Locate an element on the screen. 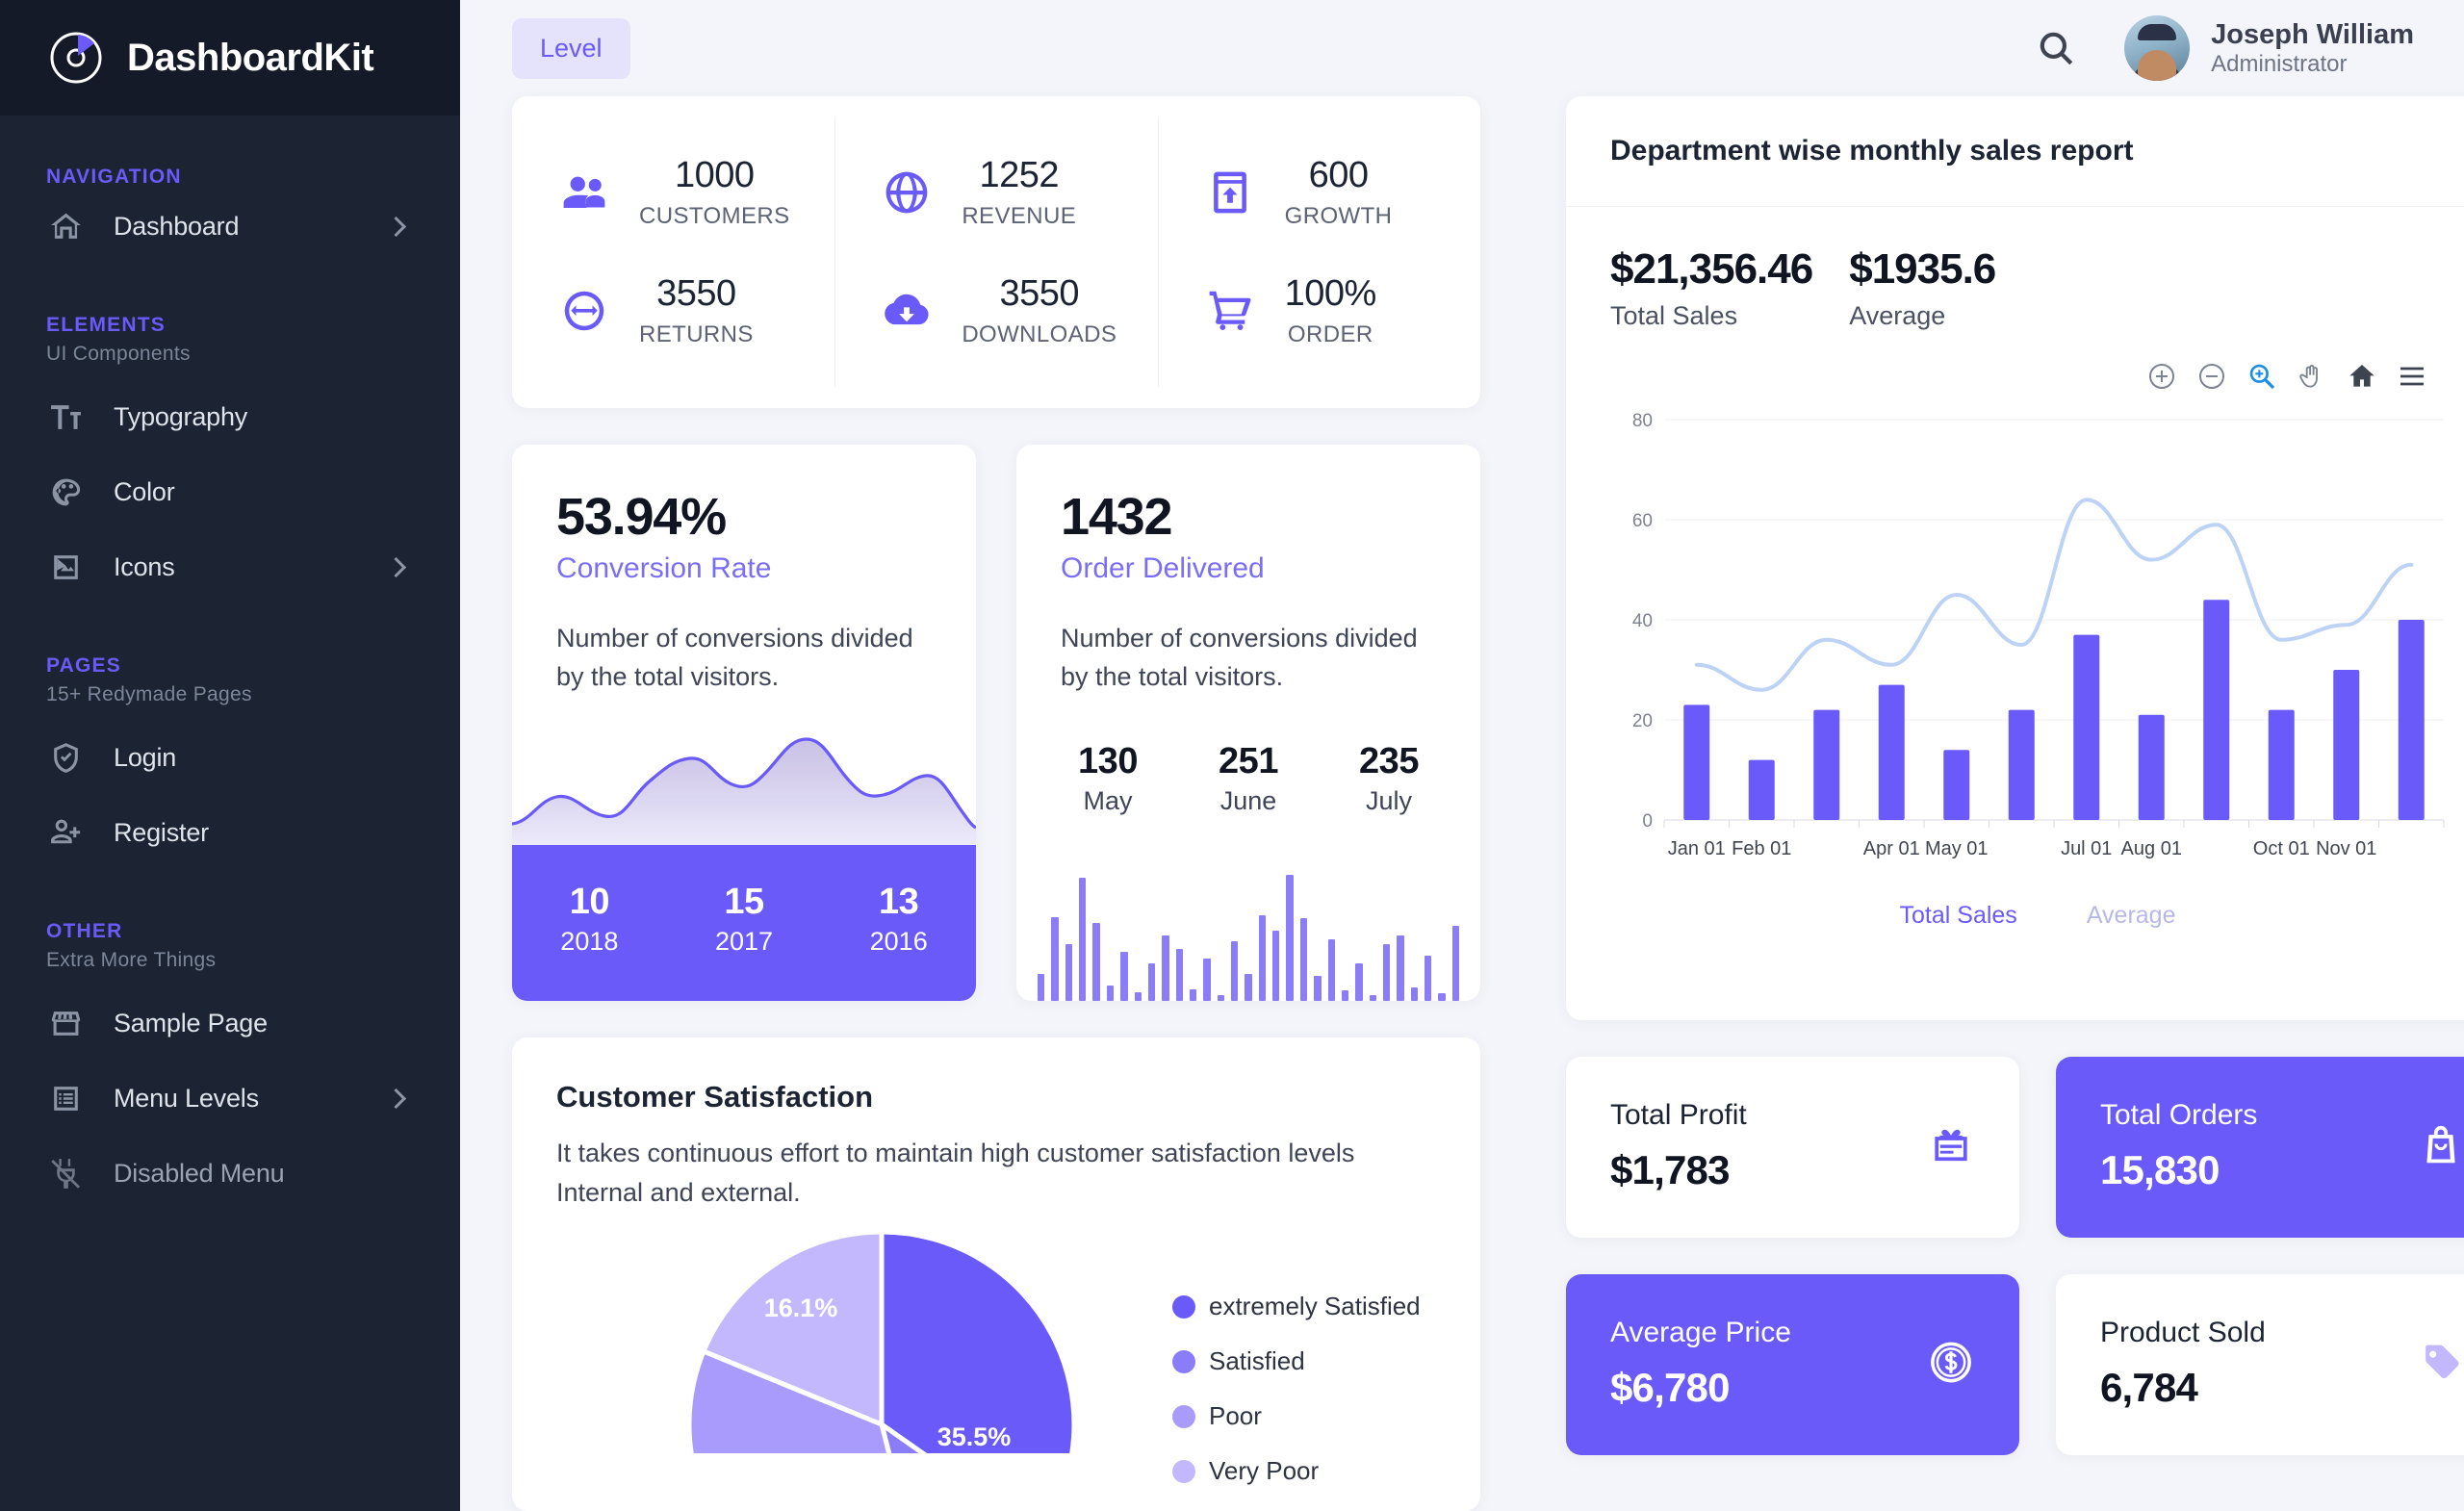 The image size is (2464, 1511). orders-month-label: May is located at coordinates (1108, 800).